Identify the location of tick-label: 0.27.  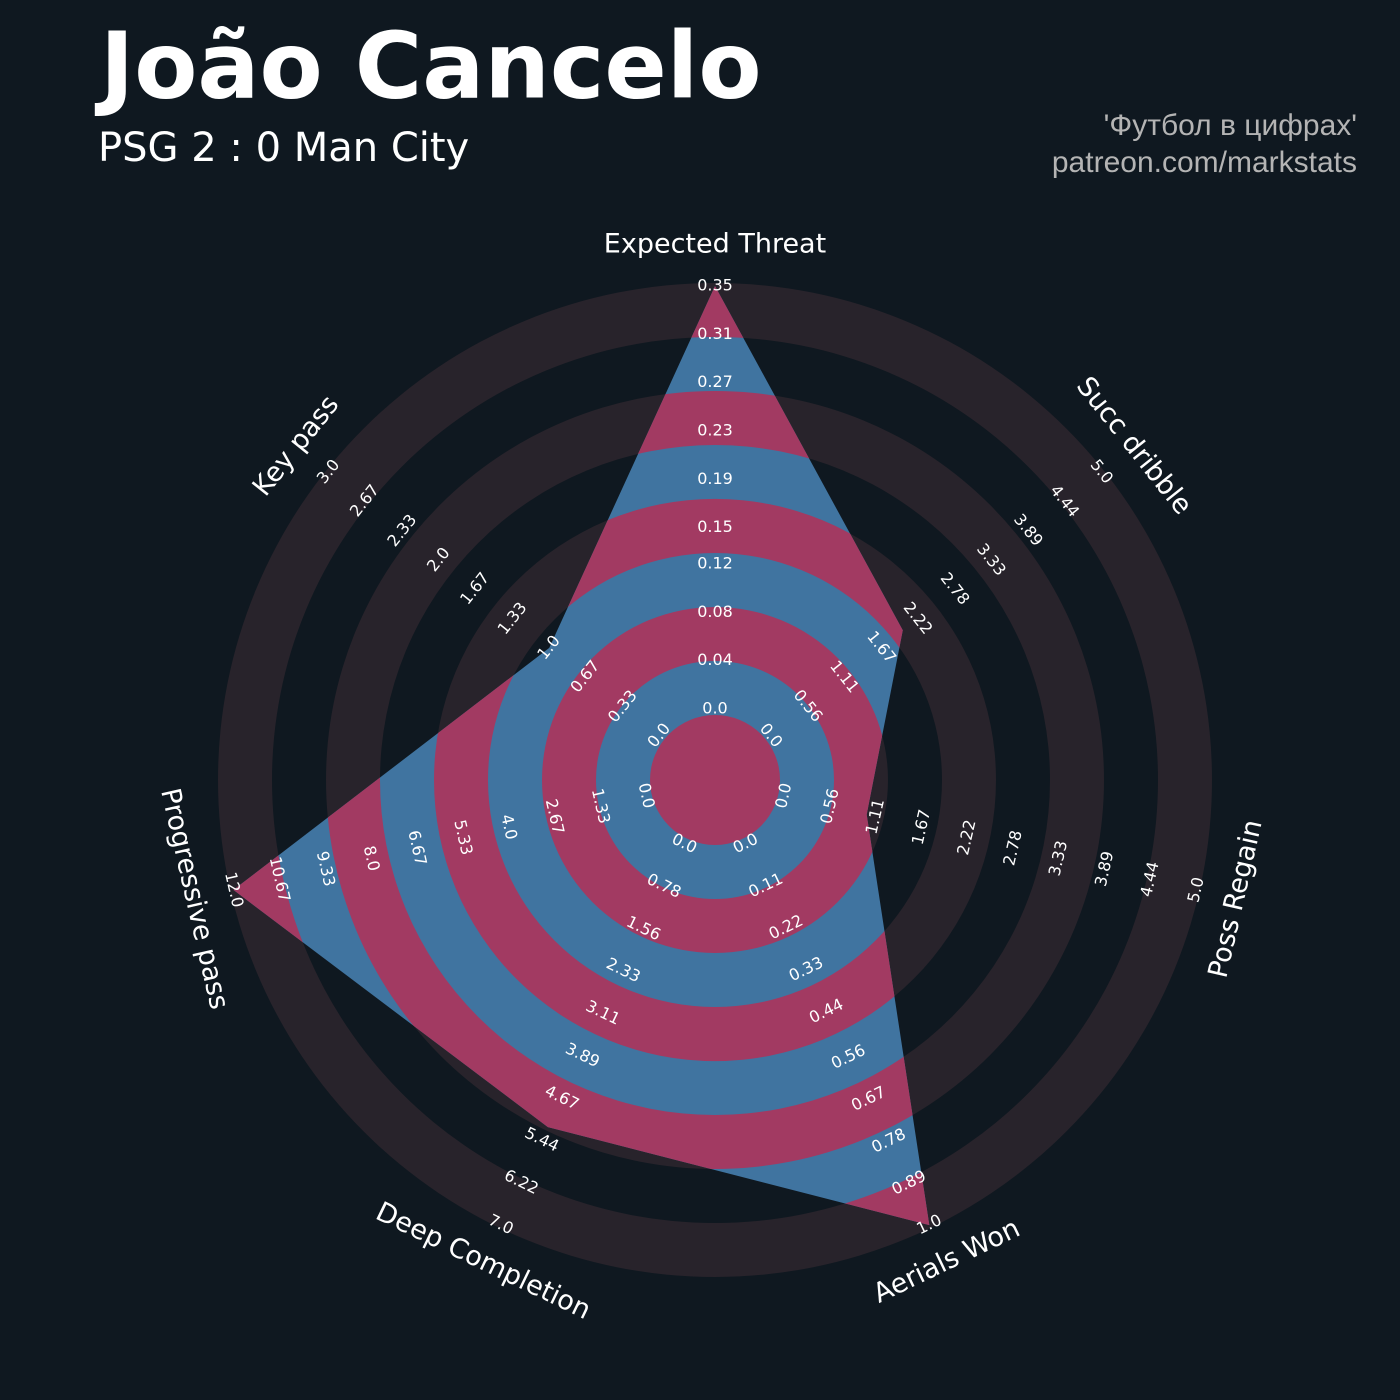
(715, 381).